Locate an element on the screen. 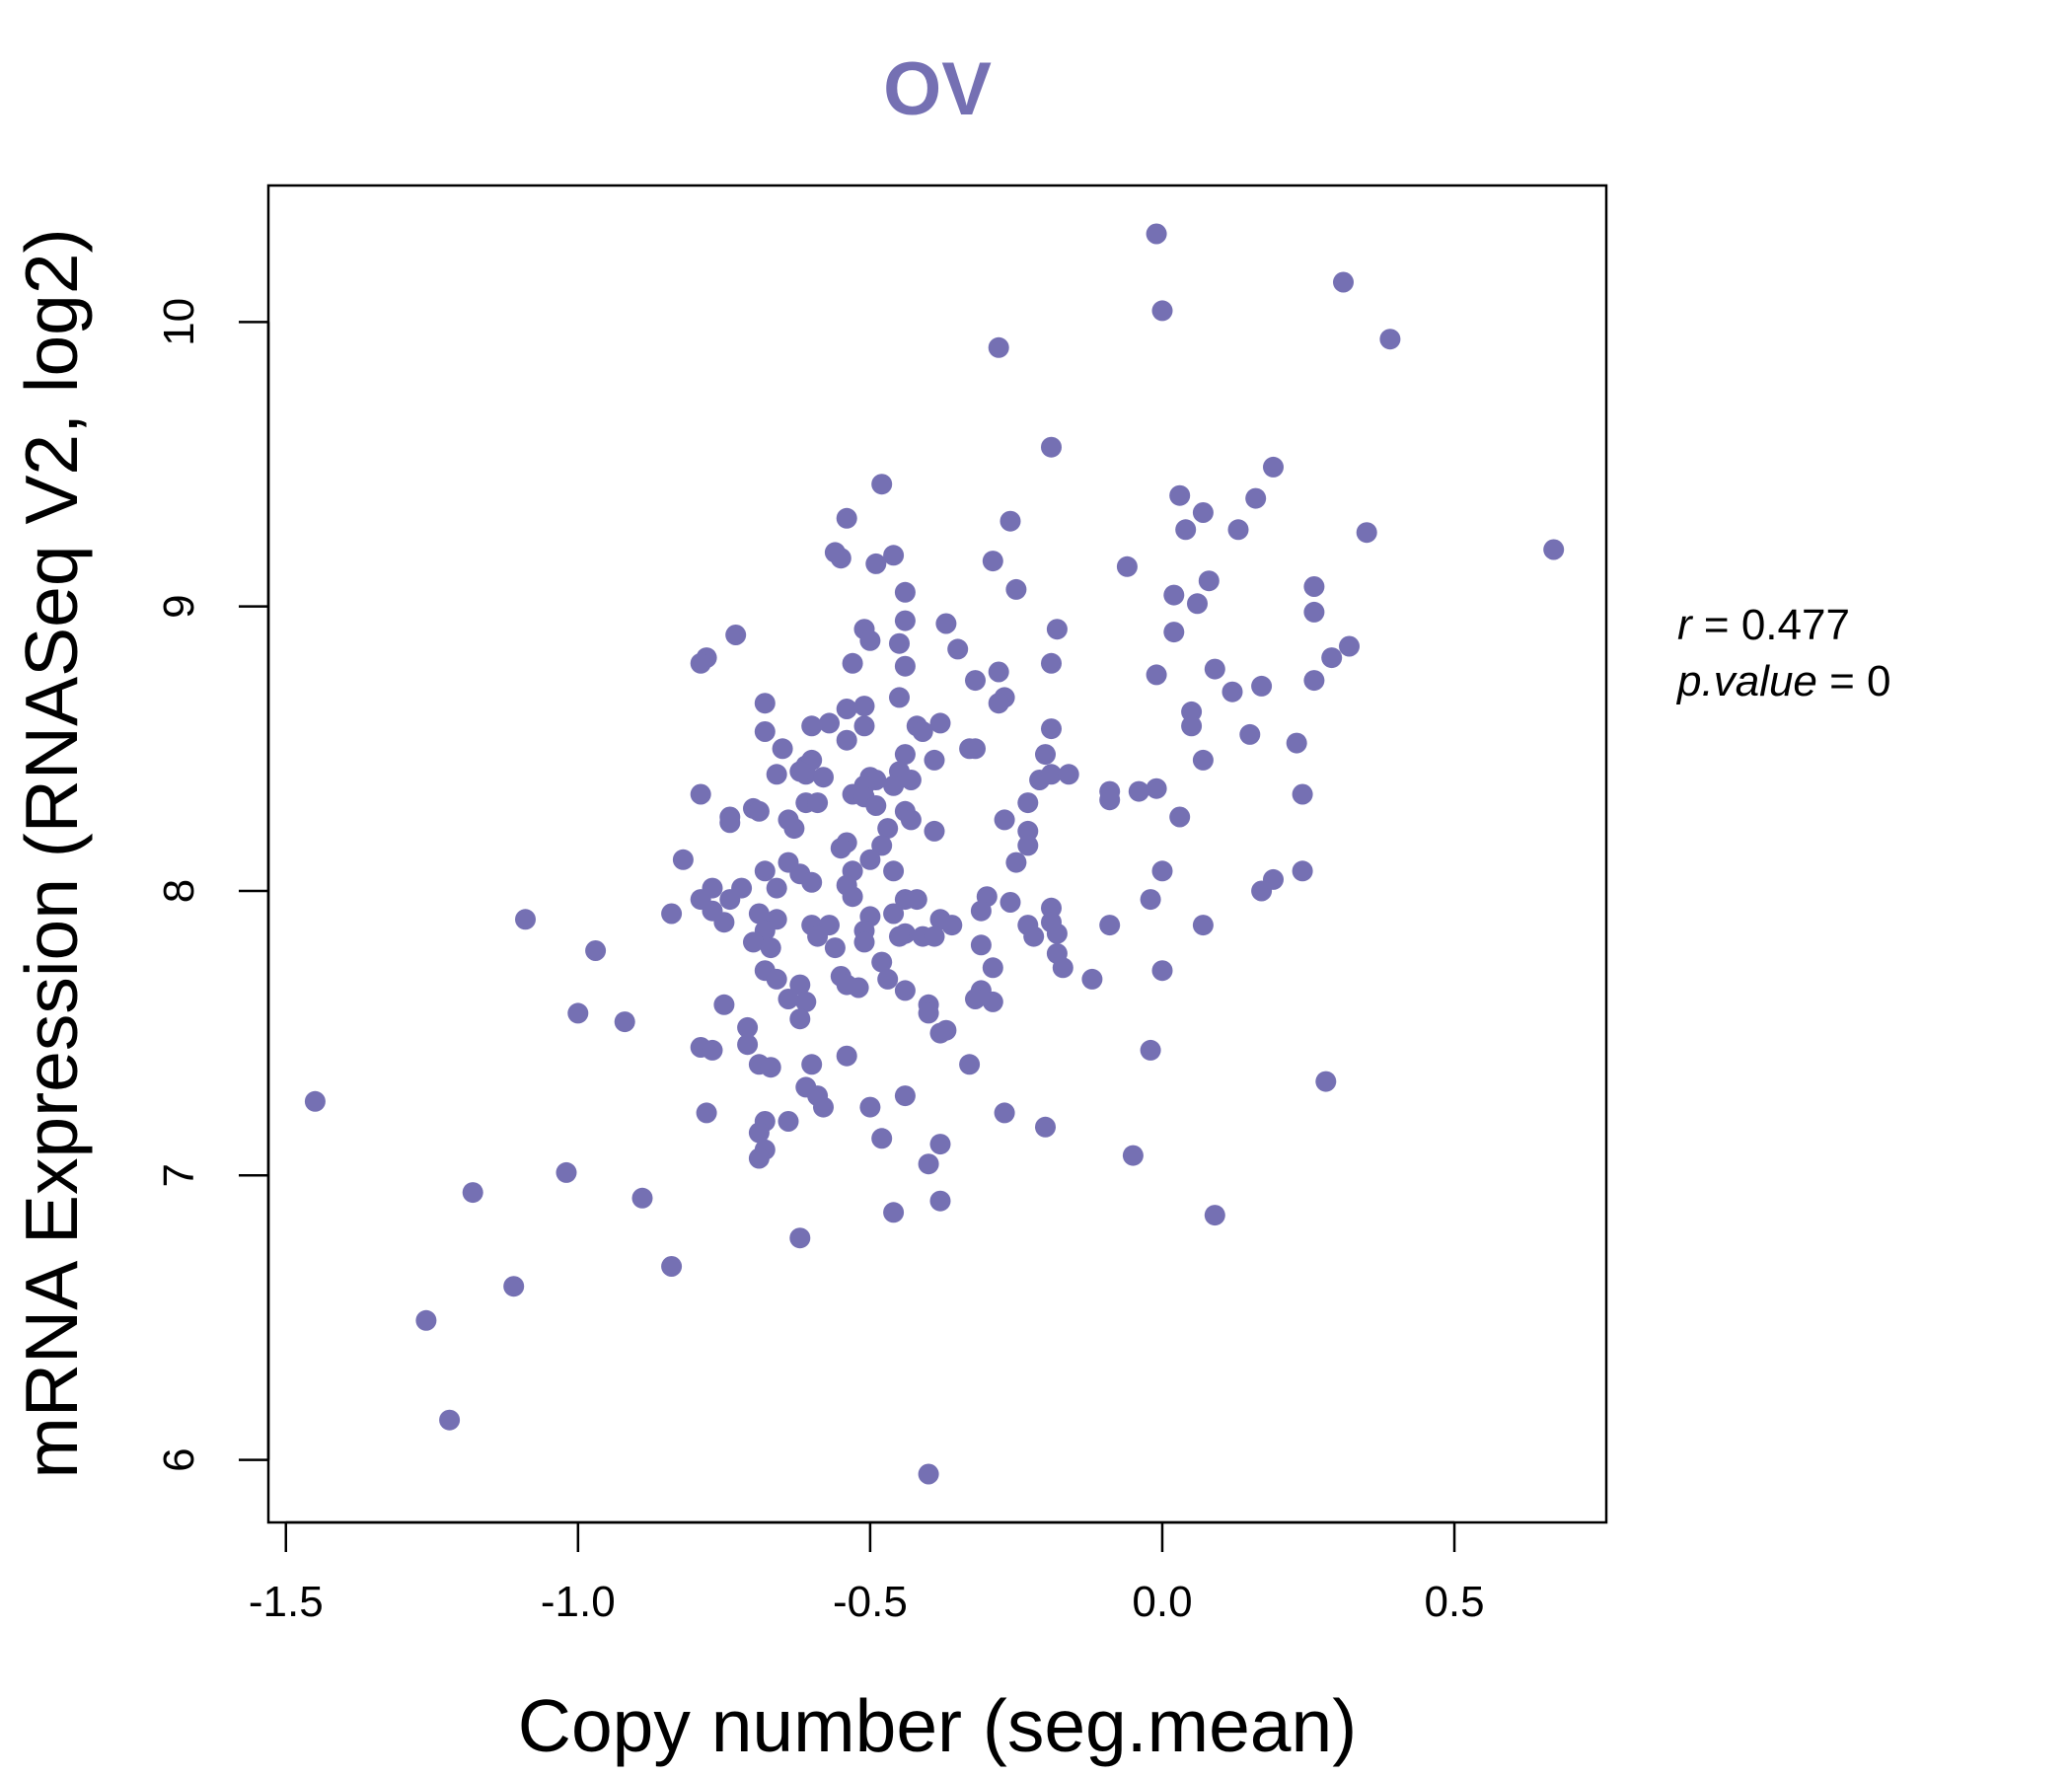  y-axis-label: mRNA Expression (RNASeq V2, log2) is located at coordinates (52, 853).